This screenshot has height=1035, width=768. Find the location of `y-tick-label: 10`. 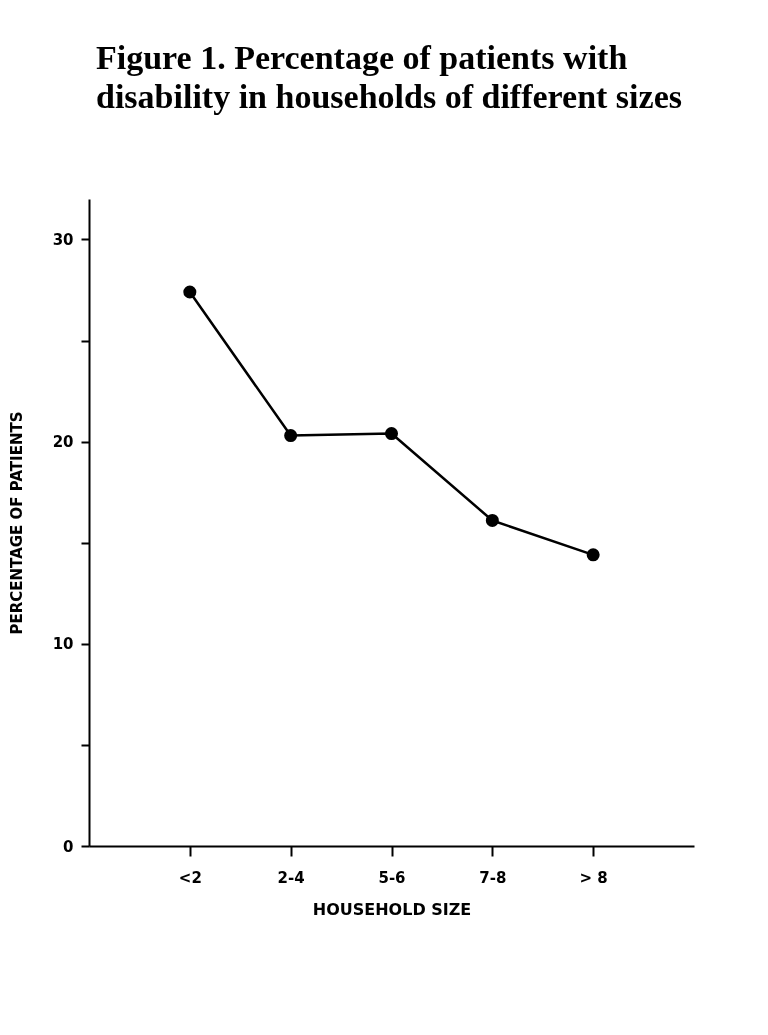

y-tick-label: 10 is located at coordinates (63, 644).